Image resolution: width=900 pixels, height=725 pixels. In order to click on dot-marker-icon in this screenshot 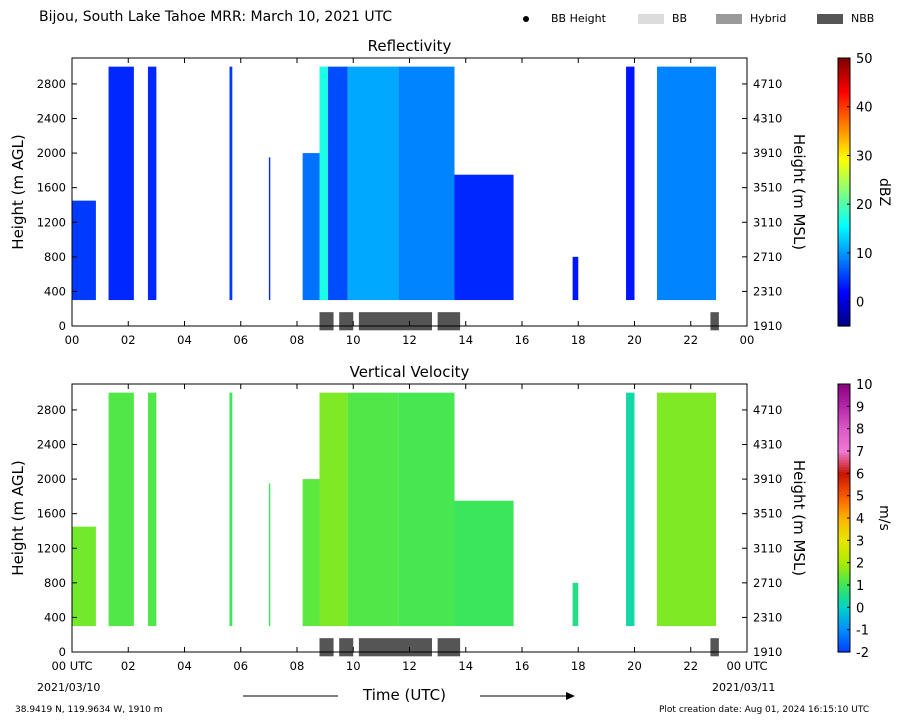, I will do `click(526, 18)`.